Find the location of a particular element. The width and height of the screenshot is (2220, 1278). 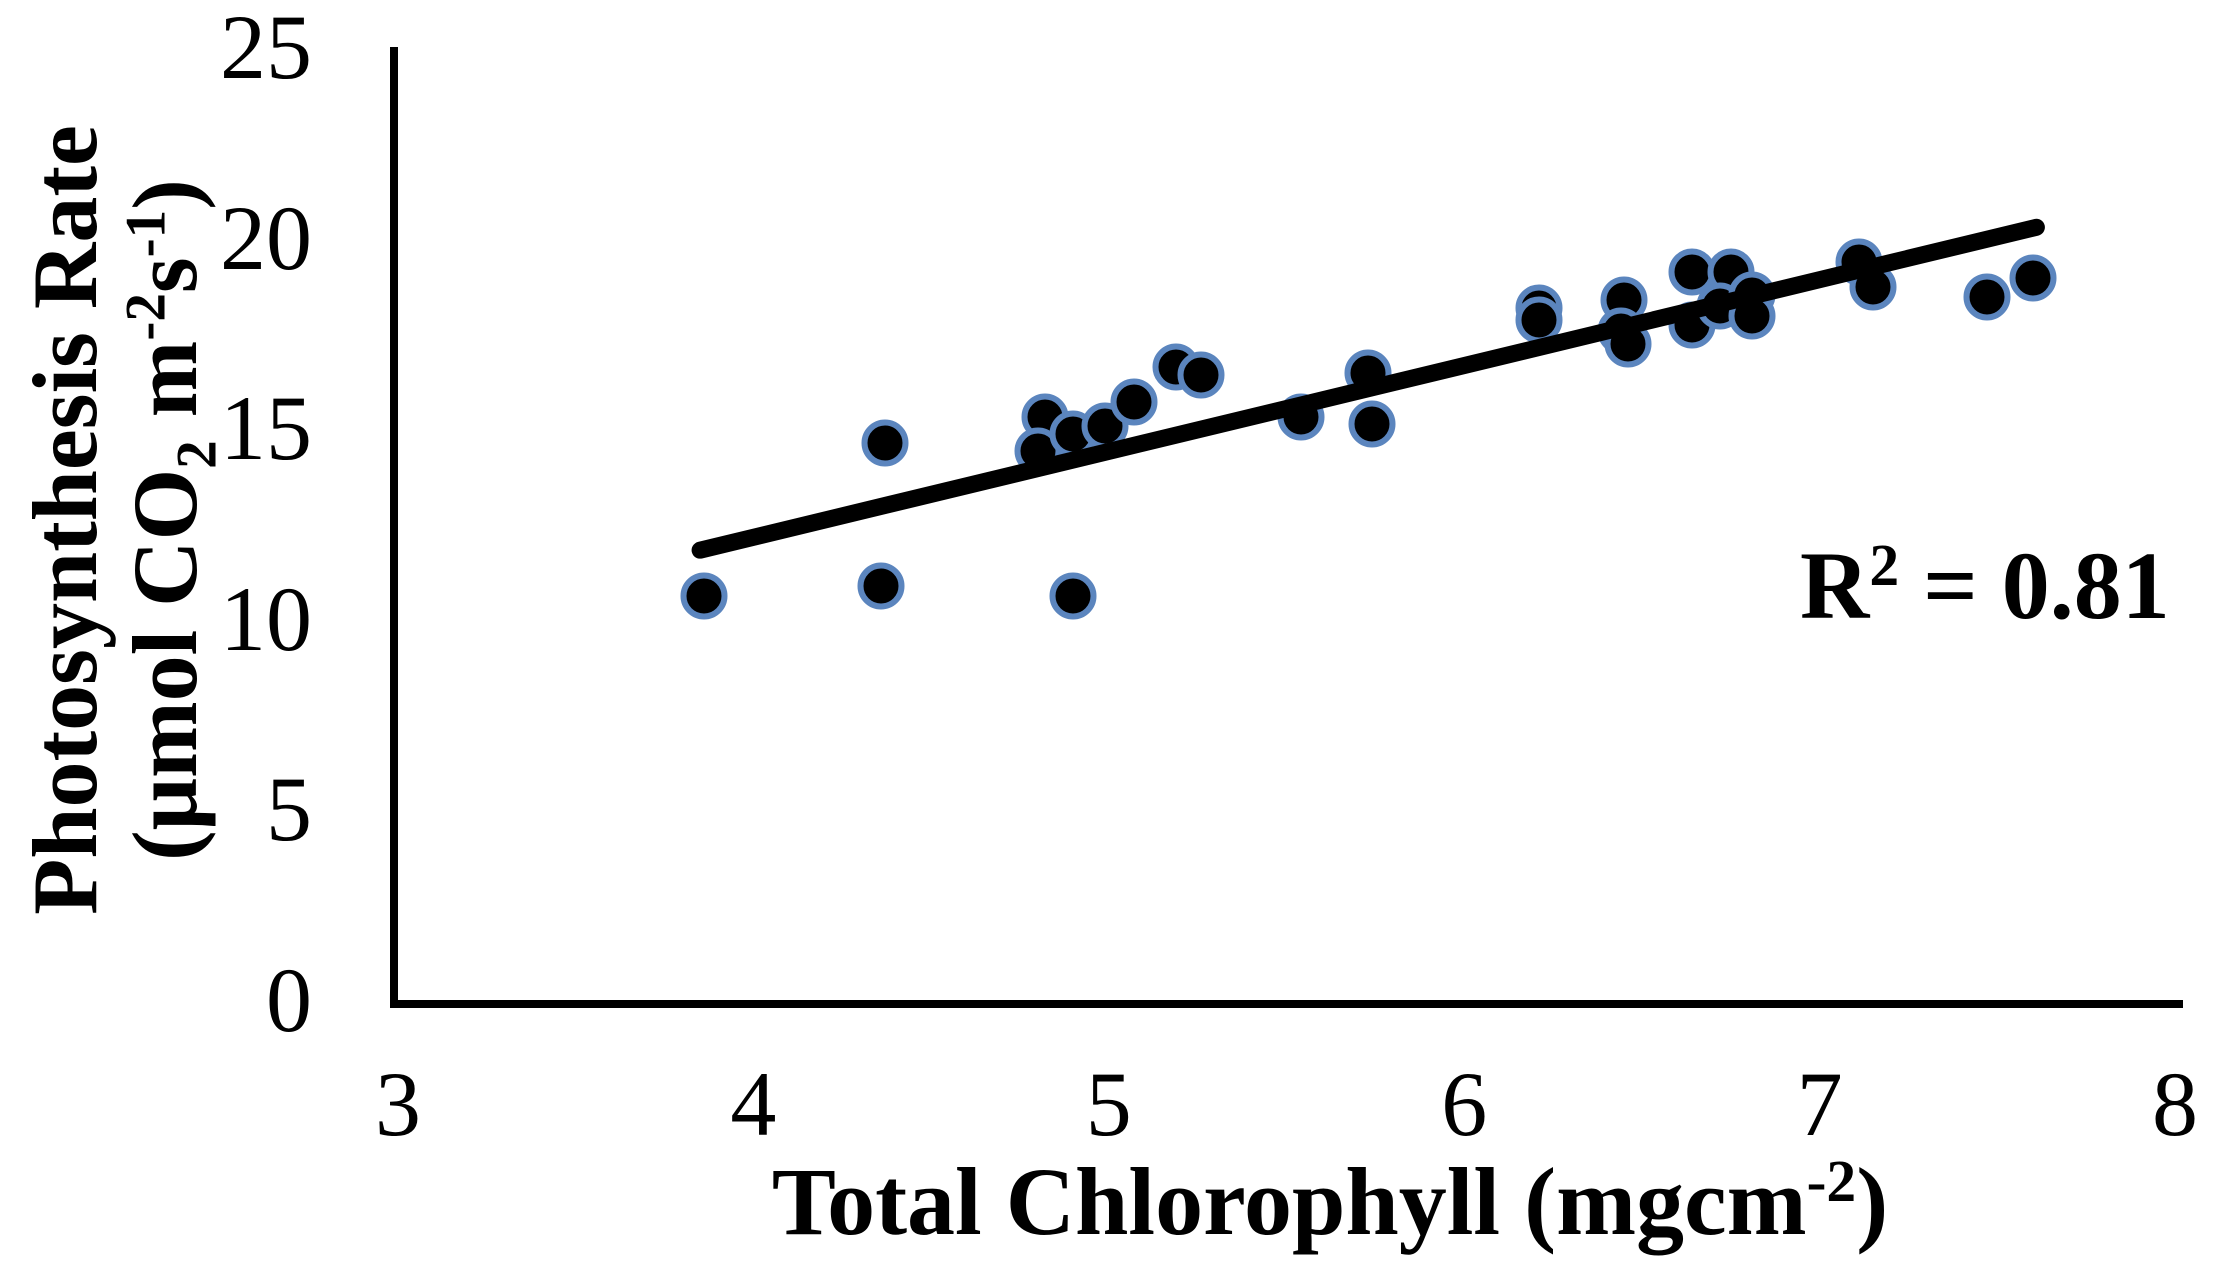

x-tick-label: 6 is located at coordinates (1464, 1104).